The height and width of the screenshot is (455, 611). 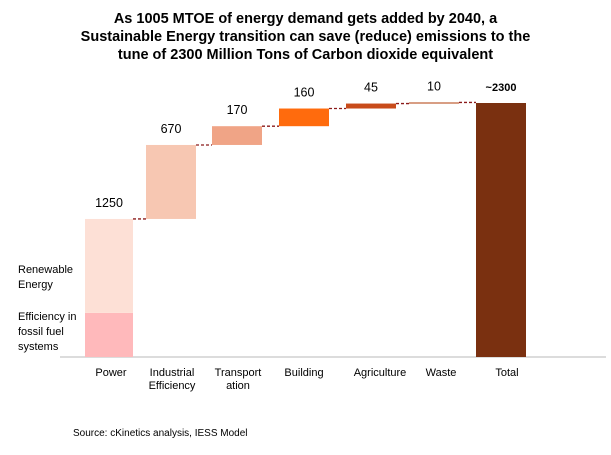 I want to click on power-breakdown-label-2-line-1: Renewable, so click(x=45, y=270).